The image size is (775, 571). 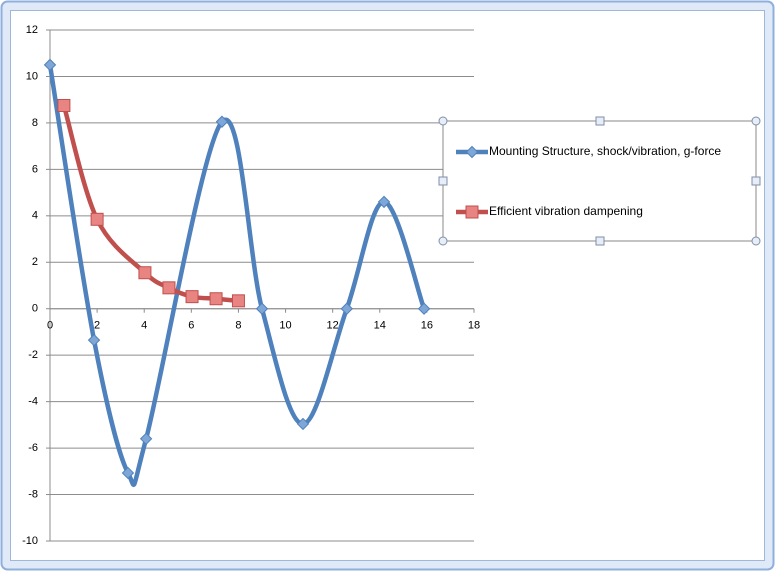 What do you see at coordinates (33, 448) in the screenshot?
I see `y-tick-label: -6` at bounding box center [33, 448].